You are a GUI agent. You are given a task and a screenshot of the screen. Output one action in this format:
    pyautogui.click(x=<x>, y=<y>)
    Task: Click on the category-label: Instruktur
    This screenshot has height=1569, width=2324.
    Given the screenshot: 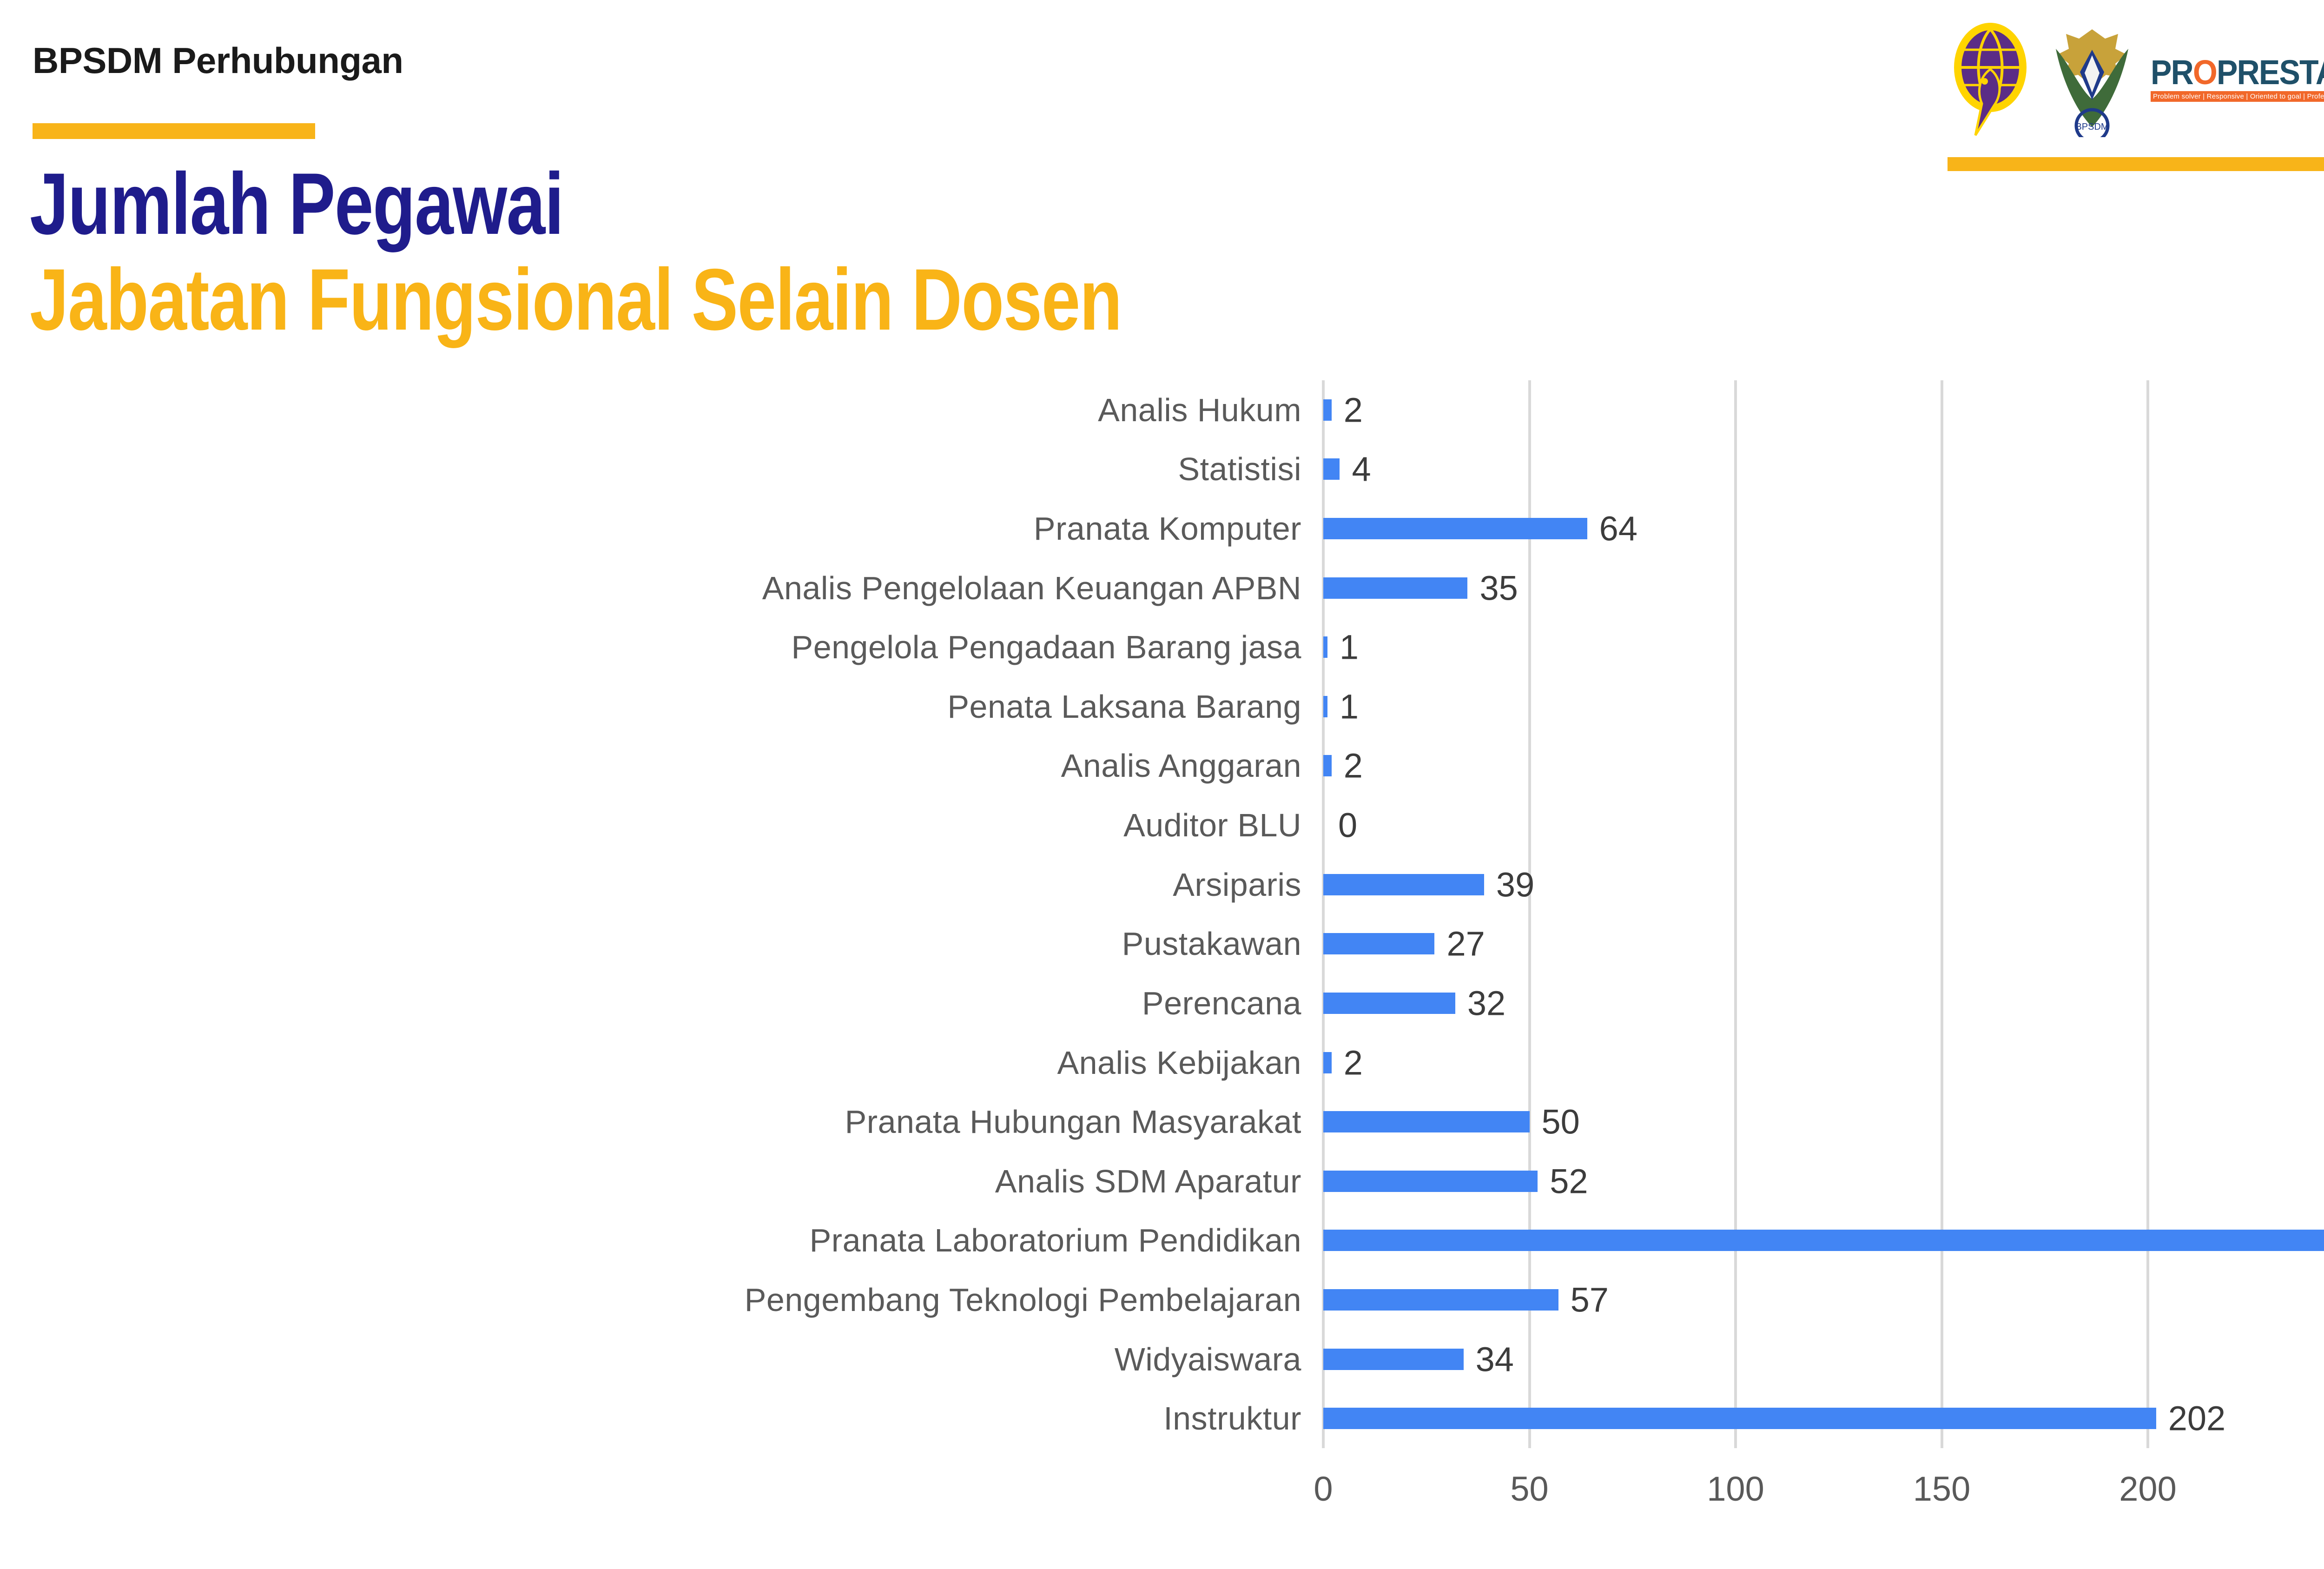 What is the action you would take?
    pyautogui.click(x=1232, y=1418)
    